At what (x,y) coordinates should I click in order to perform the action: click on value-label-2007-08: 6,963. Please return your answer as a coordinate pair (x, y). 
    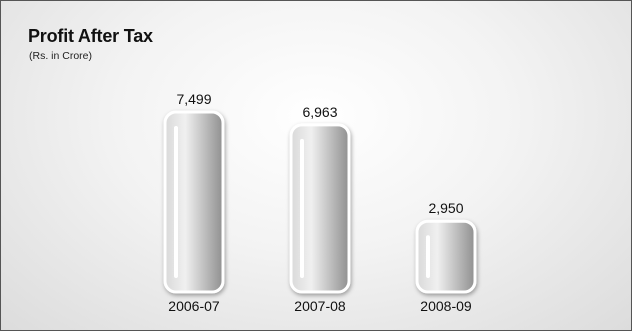
    Looking at the image, I should click on (319, 112).